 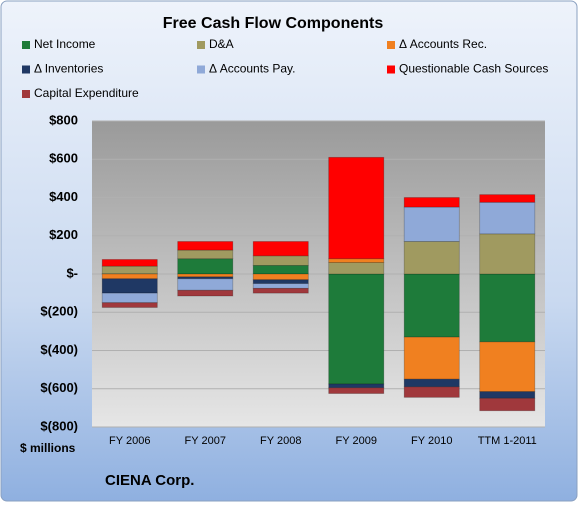 What do you see at coordinates (65, 44) in the screenshot?
I see `legend-label: Net Income` at bounding box center [65, 44].